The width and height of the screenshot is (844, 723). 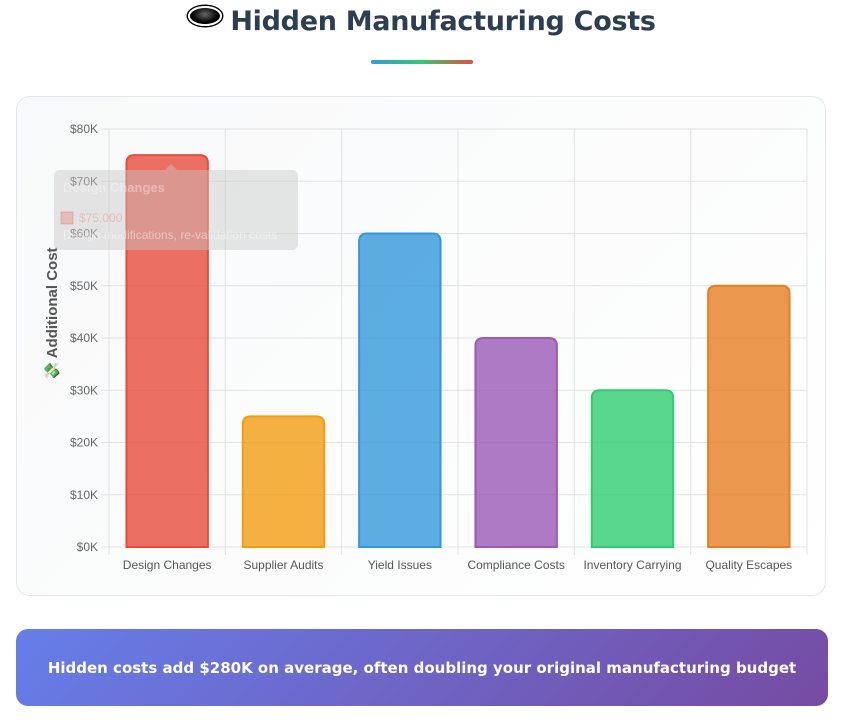 I want to click on y-tick-label: $0K, so click(x=87, y=547).